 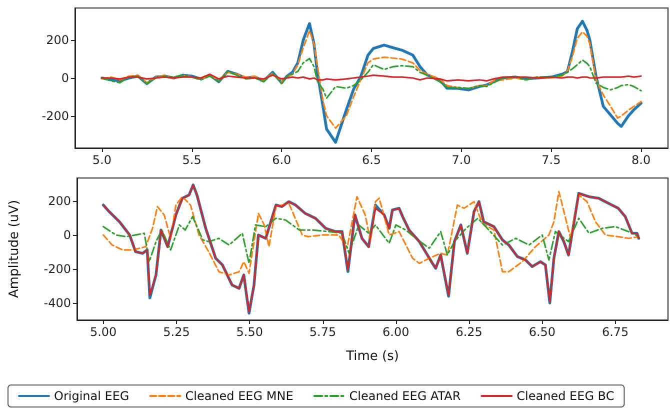 What do you see at coordinates (372, 356) in the screenshot?
I see `x-axis-title: Time (s)` at bounding box center [372, 356].